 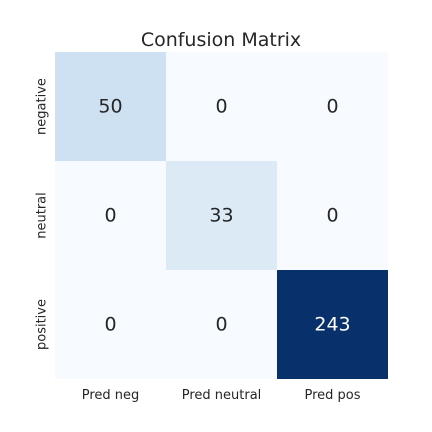 I want to click on cell-value-r2-c1: 0, so click(x=221, y=325).